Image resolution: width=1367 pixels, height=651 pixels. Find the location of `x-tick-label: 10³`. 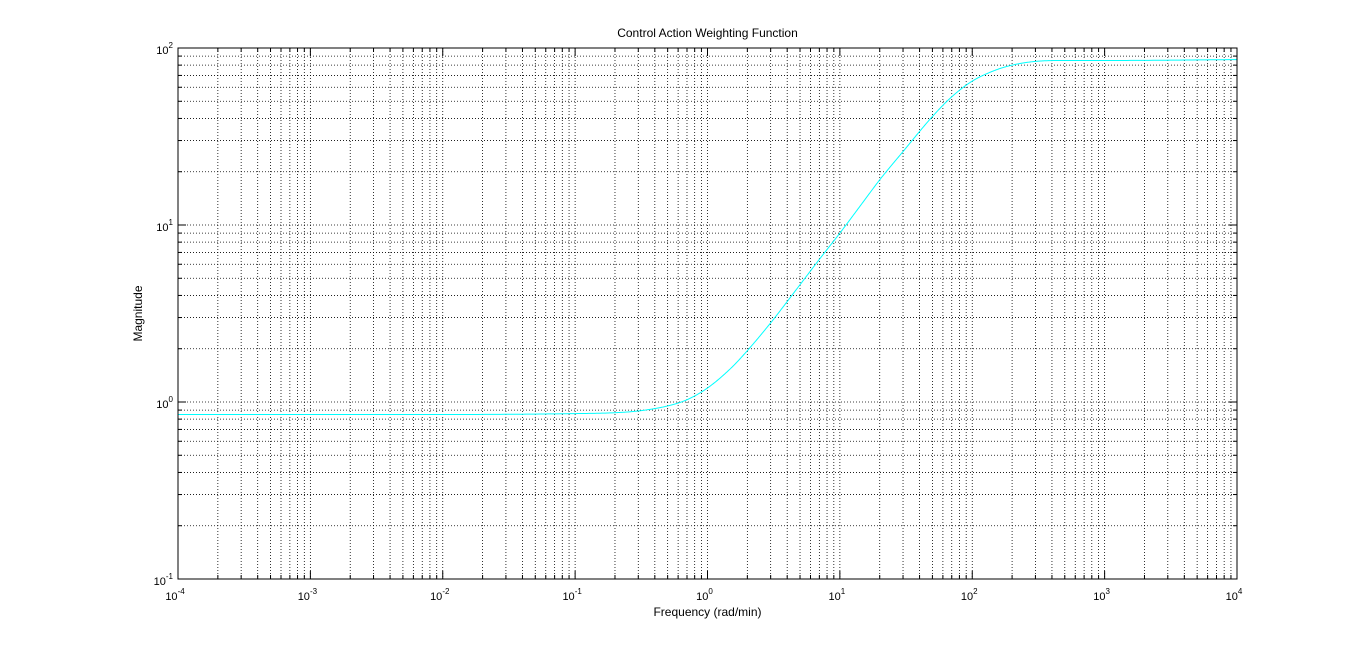

x-tick-label: 10³ is located at coordinates (1101, 595).